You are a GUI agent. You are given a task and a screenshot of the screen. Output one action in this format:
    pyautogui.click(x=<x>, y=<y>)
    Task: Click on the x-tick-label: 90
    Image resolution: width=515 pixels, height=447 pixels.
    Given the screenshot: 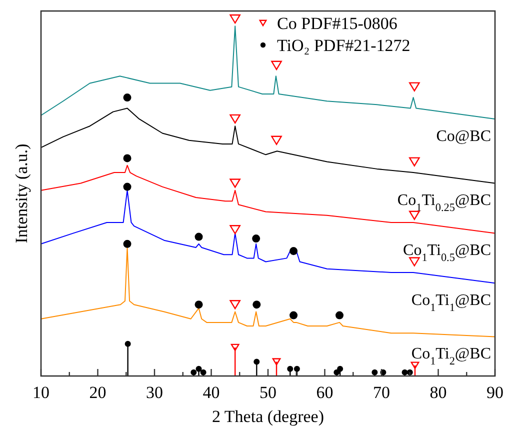 What is the action you would take?
    pyautogui.click(x=495, y=392)
    